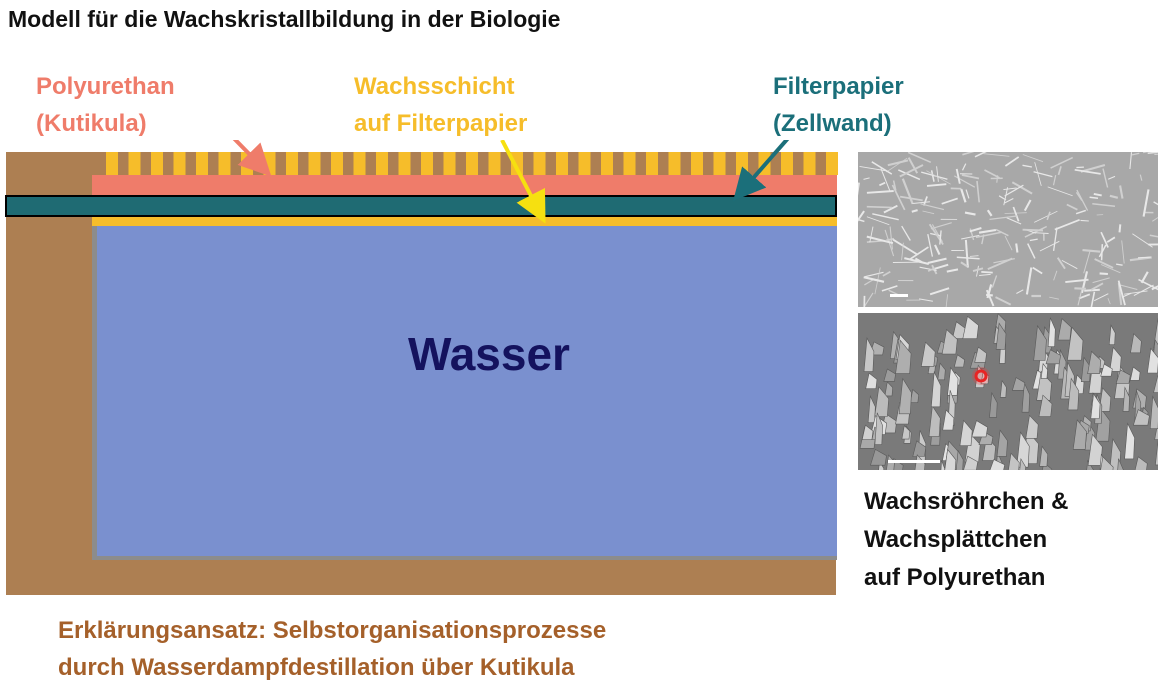 The width and height of the screenshot is (1166, 694). What do you see at coordinates (523, 182) in the screenshot?
I see `wachsschicht-arrow` at bounding box center [523, 182].